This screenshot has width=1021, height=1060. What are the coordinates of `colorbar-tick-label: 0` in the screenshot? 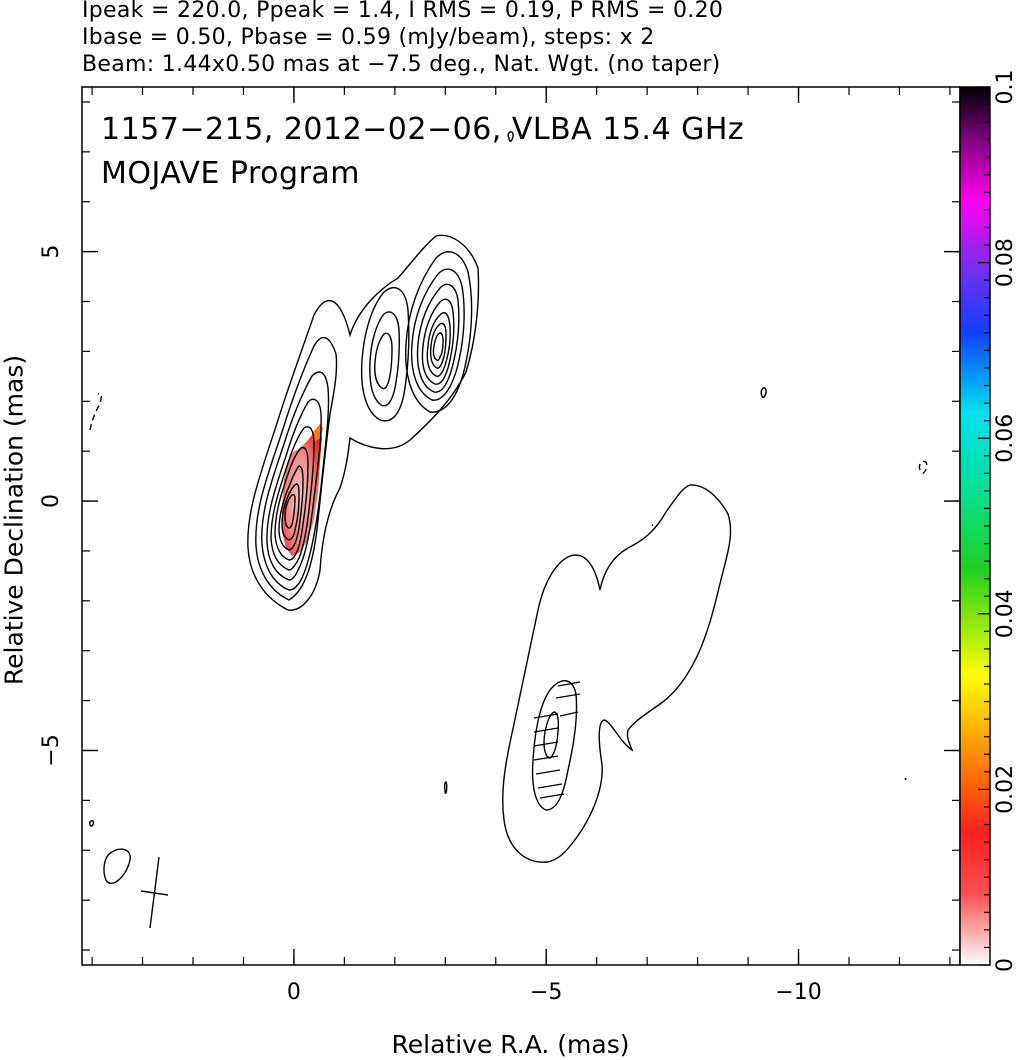 It's located at (1005, 965).